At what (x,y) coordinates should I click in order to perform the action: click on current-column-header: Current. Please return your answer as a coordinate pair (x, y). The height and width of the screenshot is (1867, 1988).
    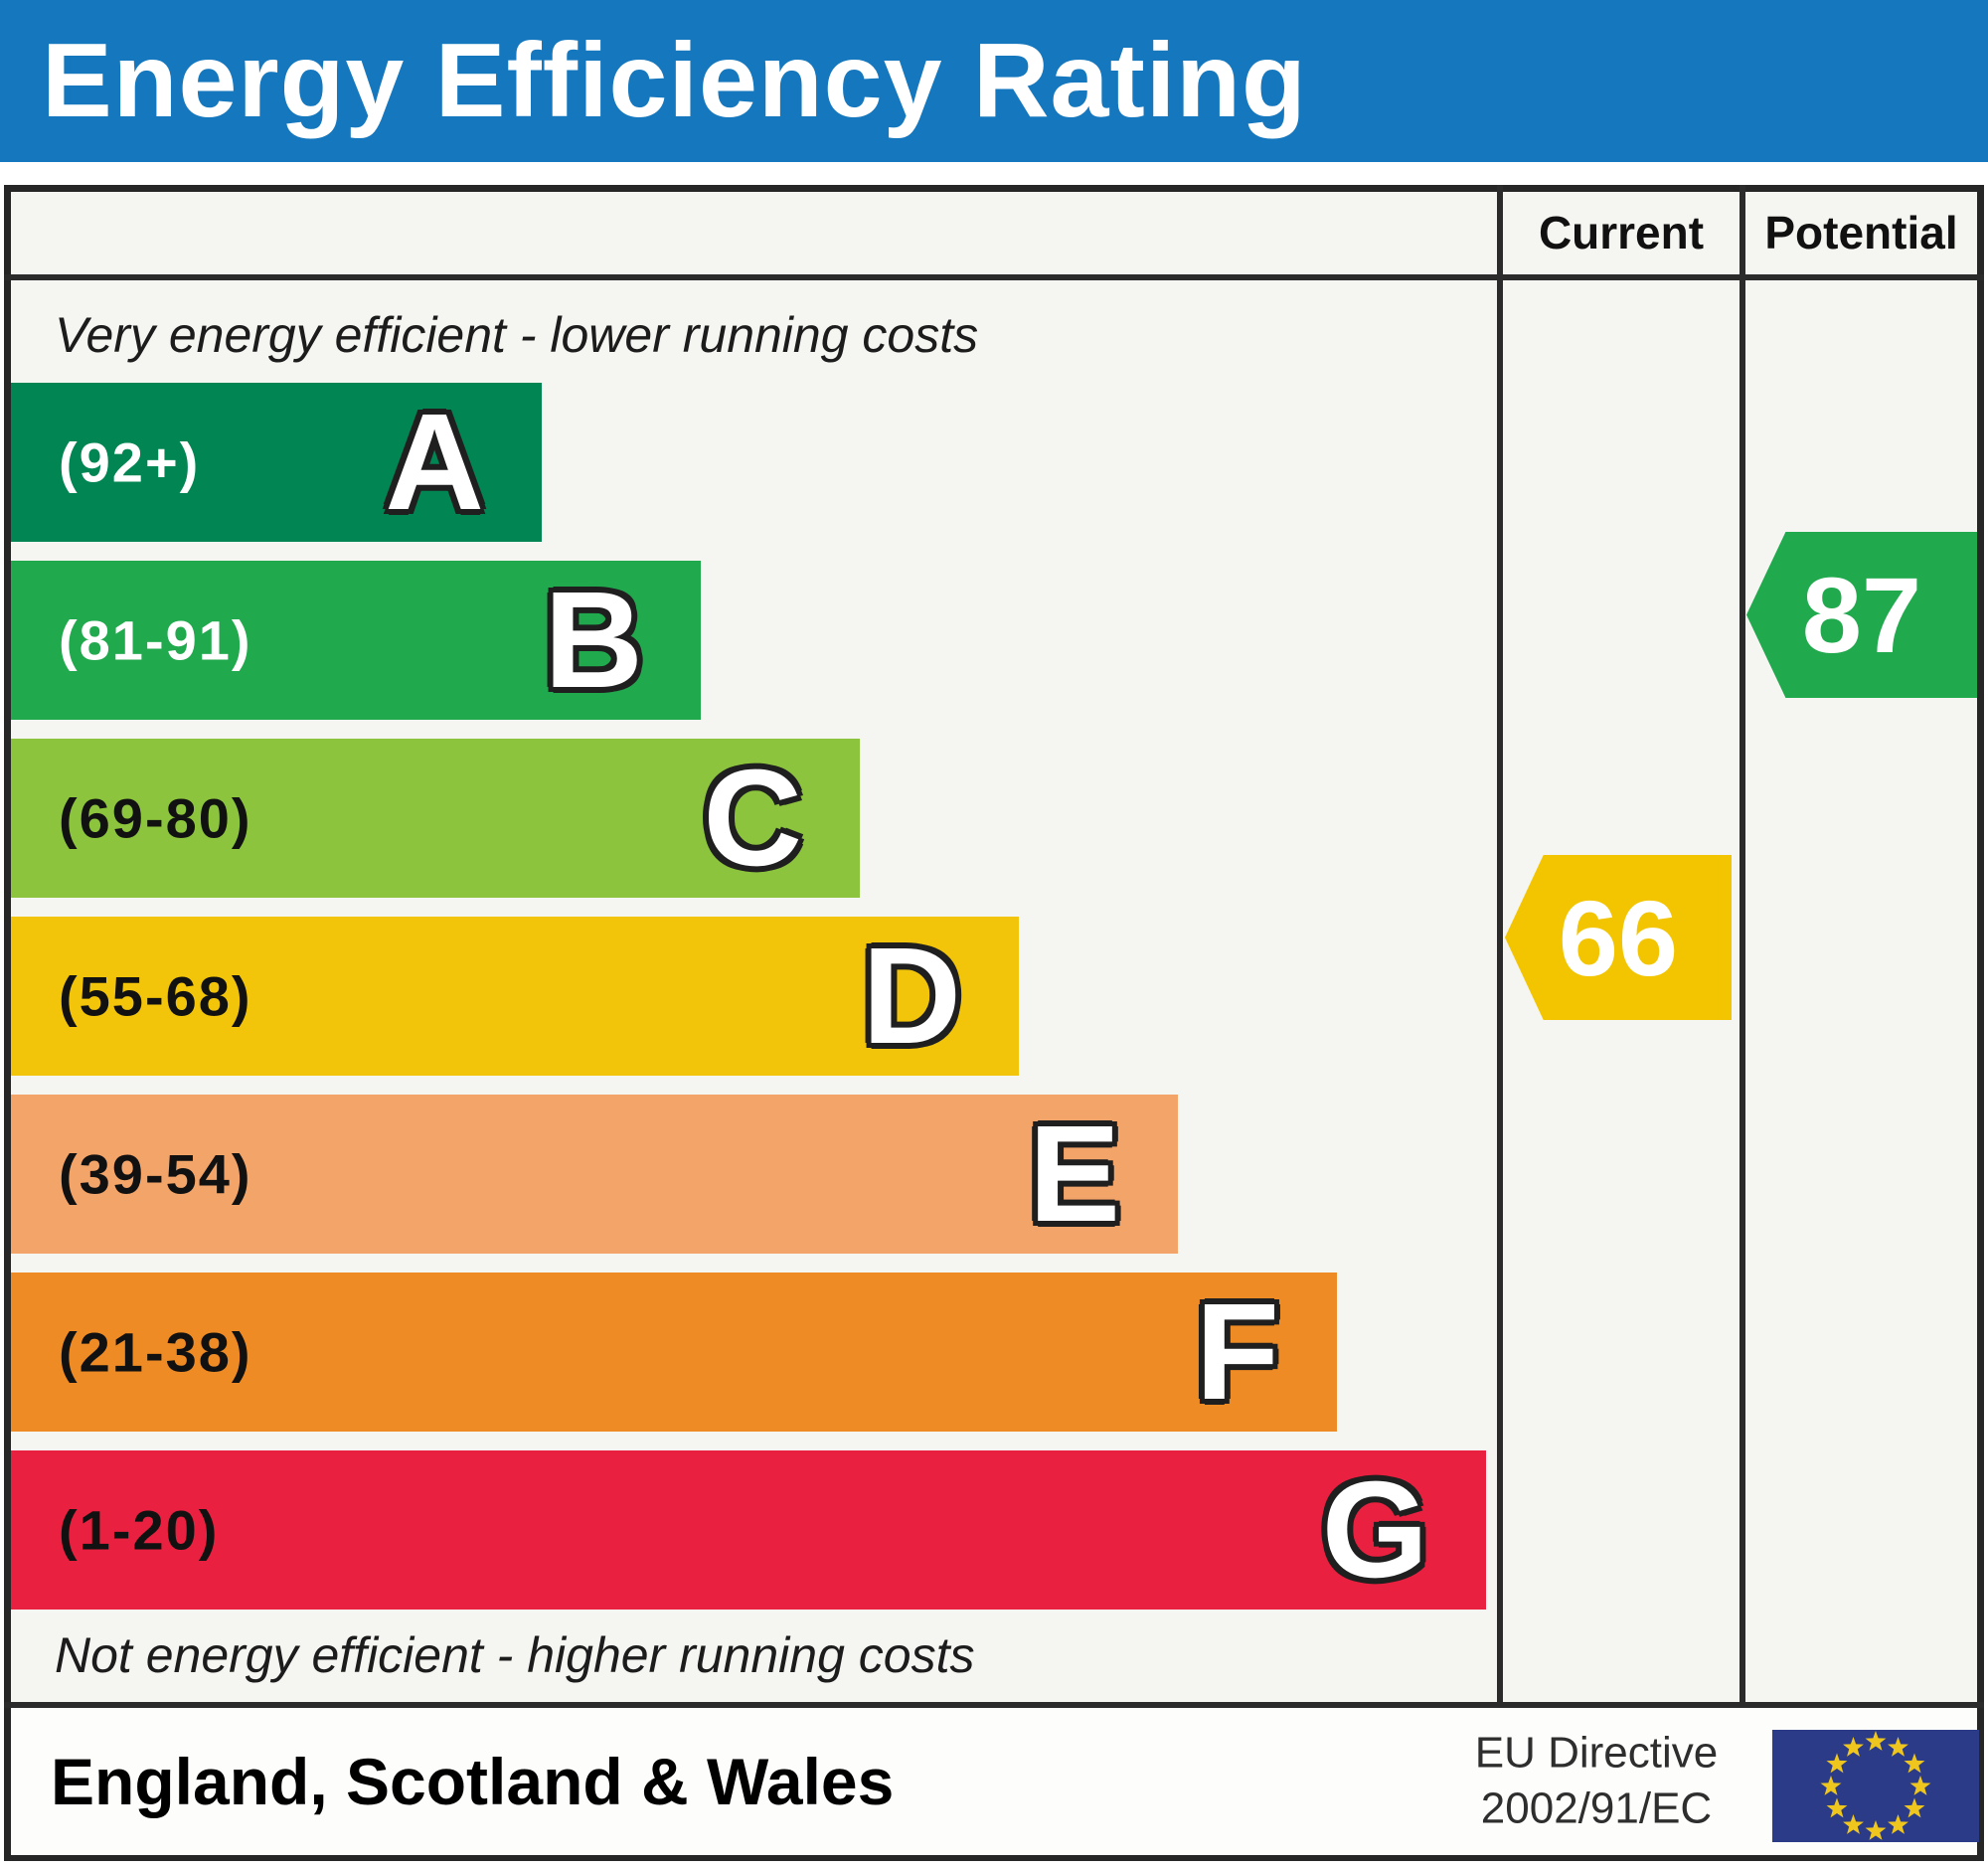
    Looking at the image, I should click on (1621, 232).